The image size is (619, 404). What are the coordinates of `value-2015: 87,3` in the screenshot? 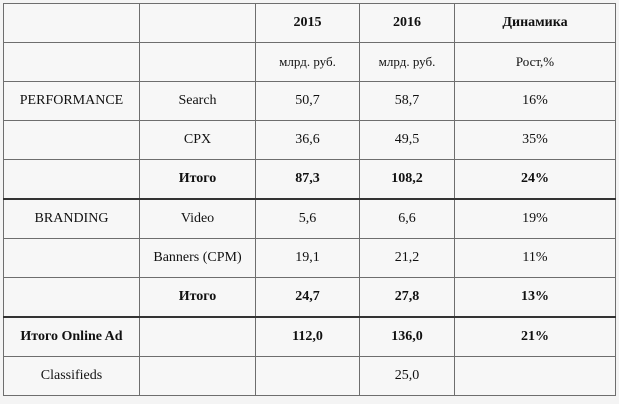 It's located at (307, 179).